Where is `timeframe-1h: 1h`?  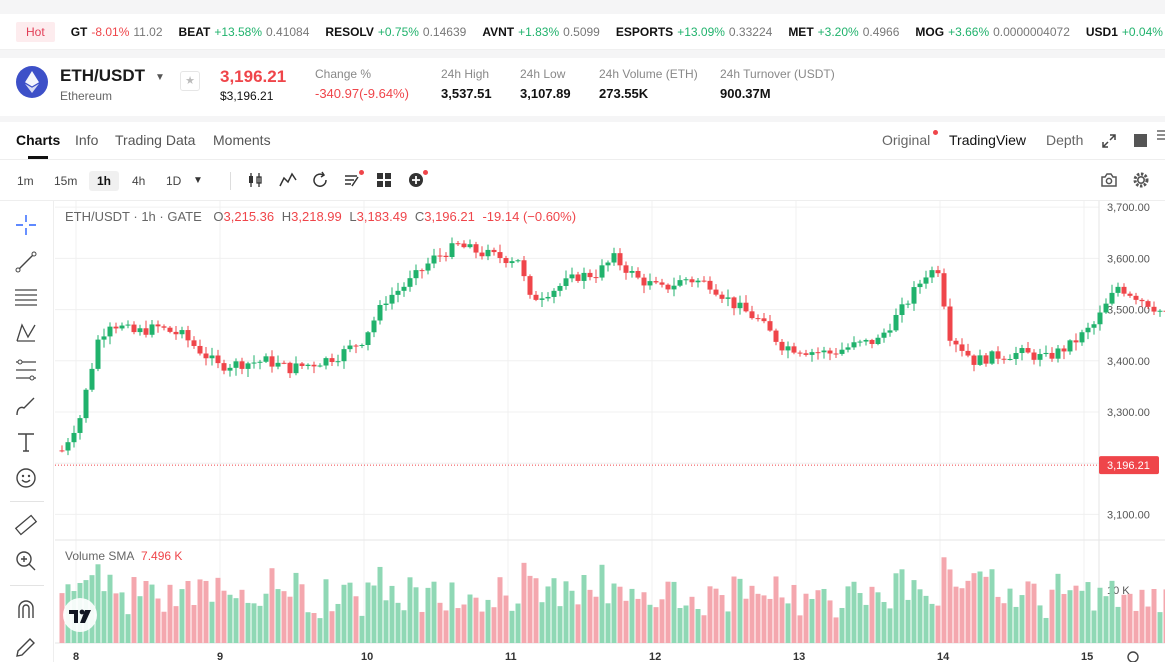
timeframe-1h: 1h is located at coordinates (104, 181).